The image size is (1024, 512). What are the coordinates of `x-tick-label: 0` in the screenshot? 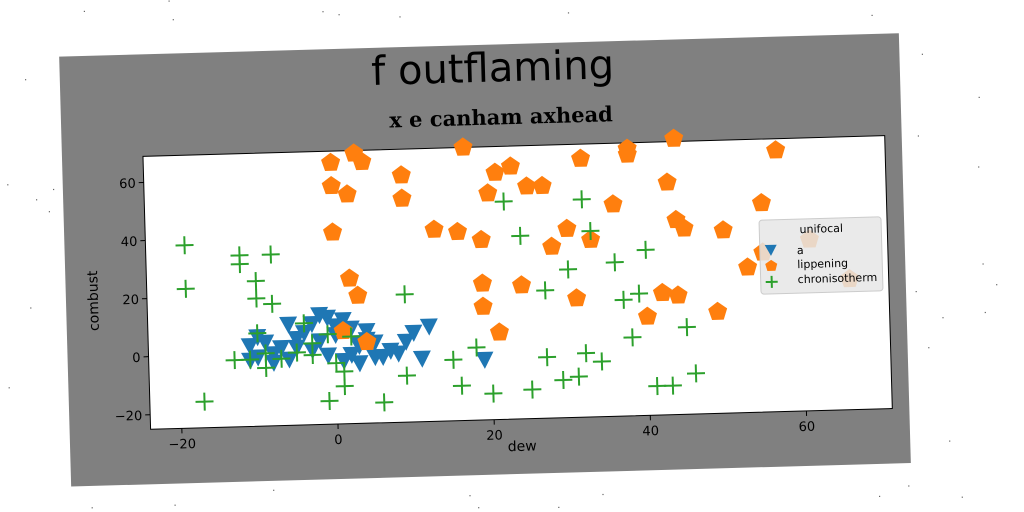 It's located at (338, 440).